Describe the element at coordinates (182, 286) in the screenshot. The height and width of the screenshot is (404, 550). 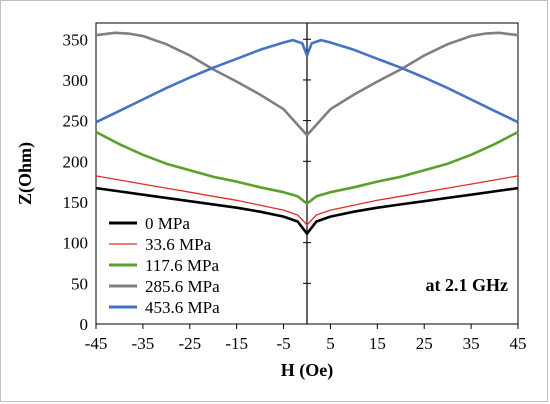
I see `legend-label: 285.6 MPa` at that location.